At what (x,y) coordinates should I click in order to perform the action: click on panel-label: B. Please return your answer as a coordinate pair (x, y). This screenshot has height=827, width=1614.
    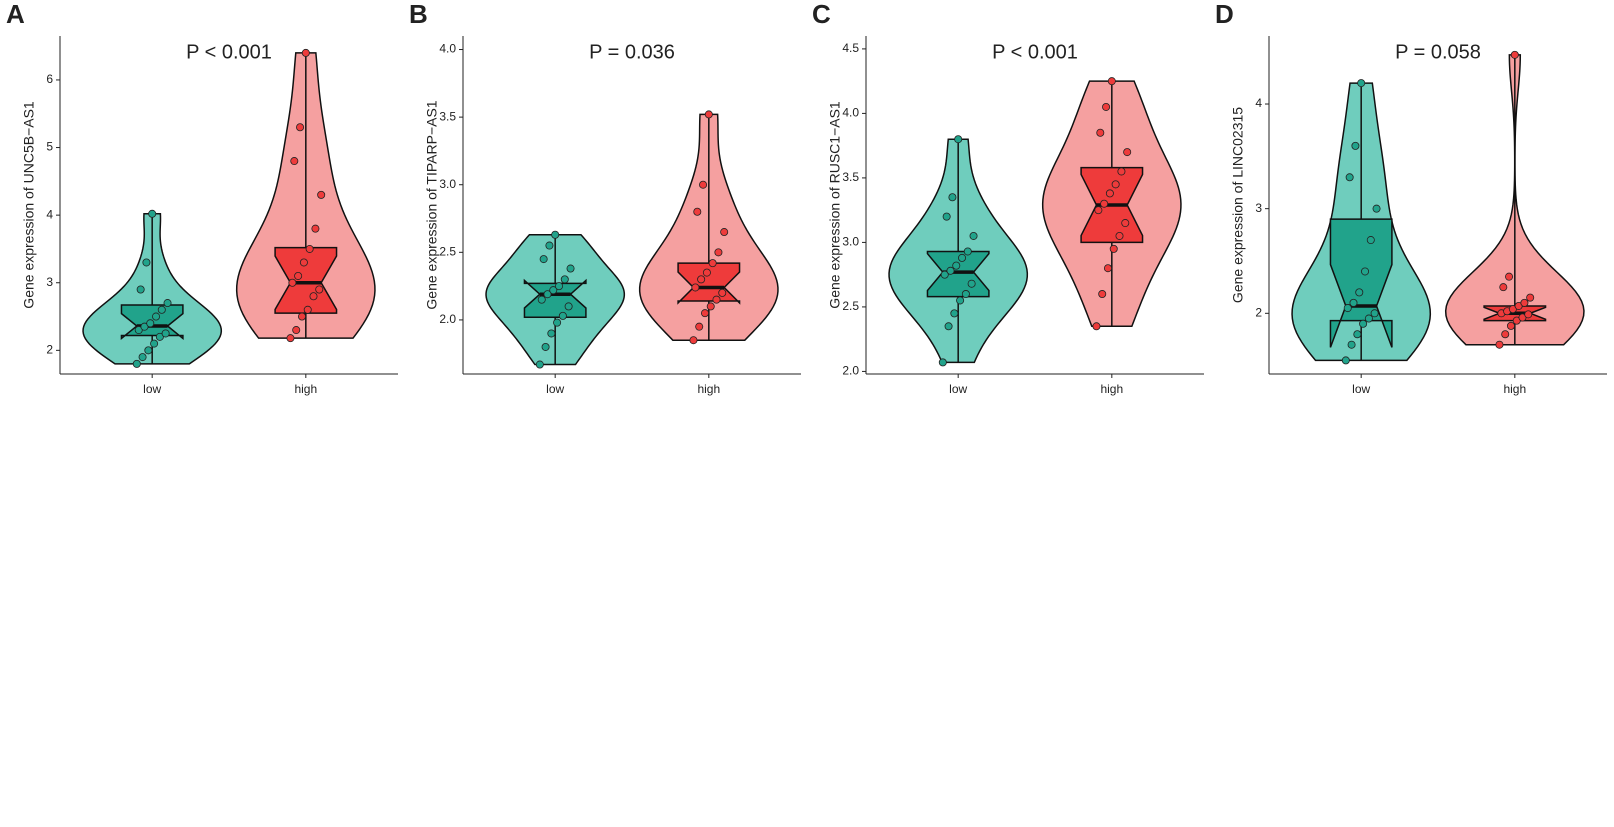
    Looking at the image, I should click on (418, 14).